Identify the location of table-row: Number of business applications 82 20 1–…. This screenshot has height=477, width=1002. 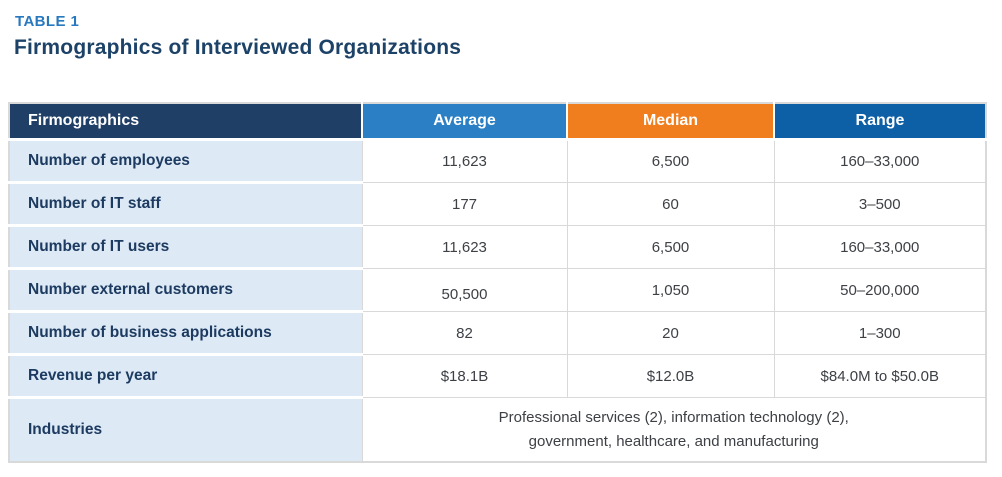
(497, 333).